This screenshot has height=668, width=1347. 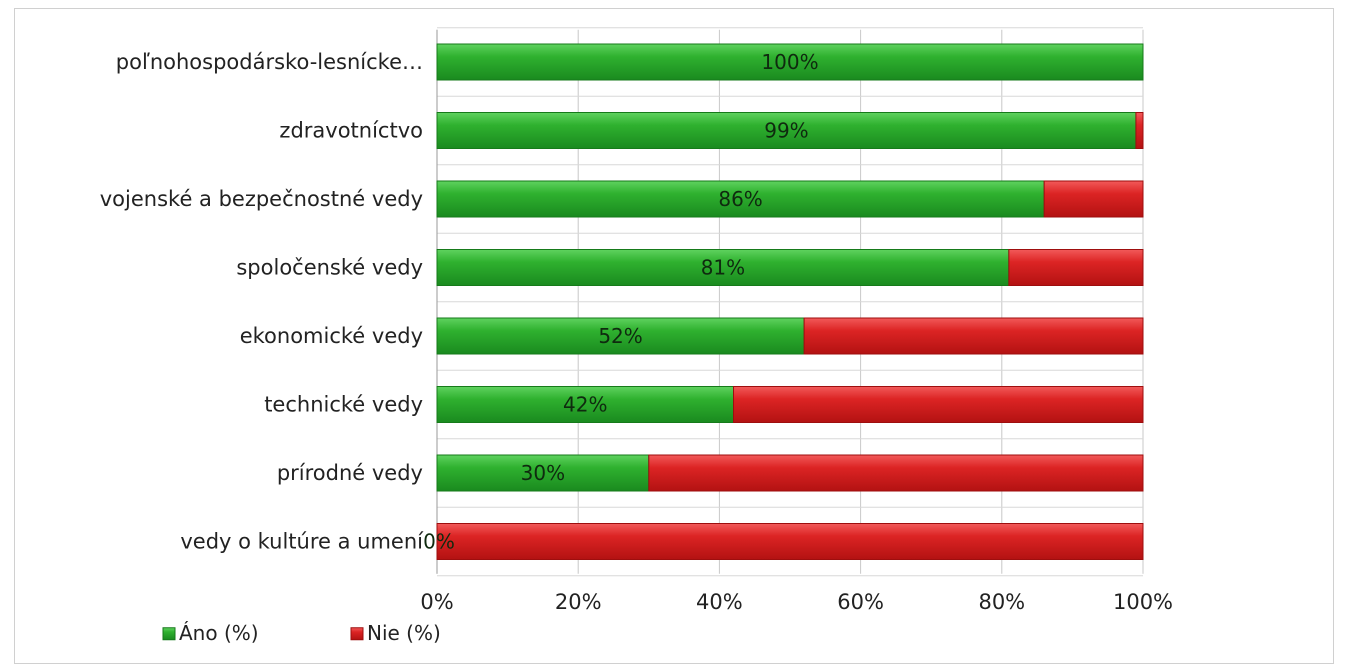 I want to click on data-label: 30%, so click(x=543, y=473).